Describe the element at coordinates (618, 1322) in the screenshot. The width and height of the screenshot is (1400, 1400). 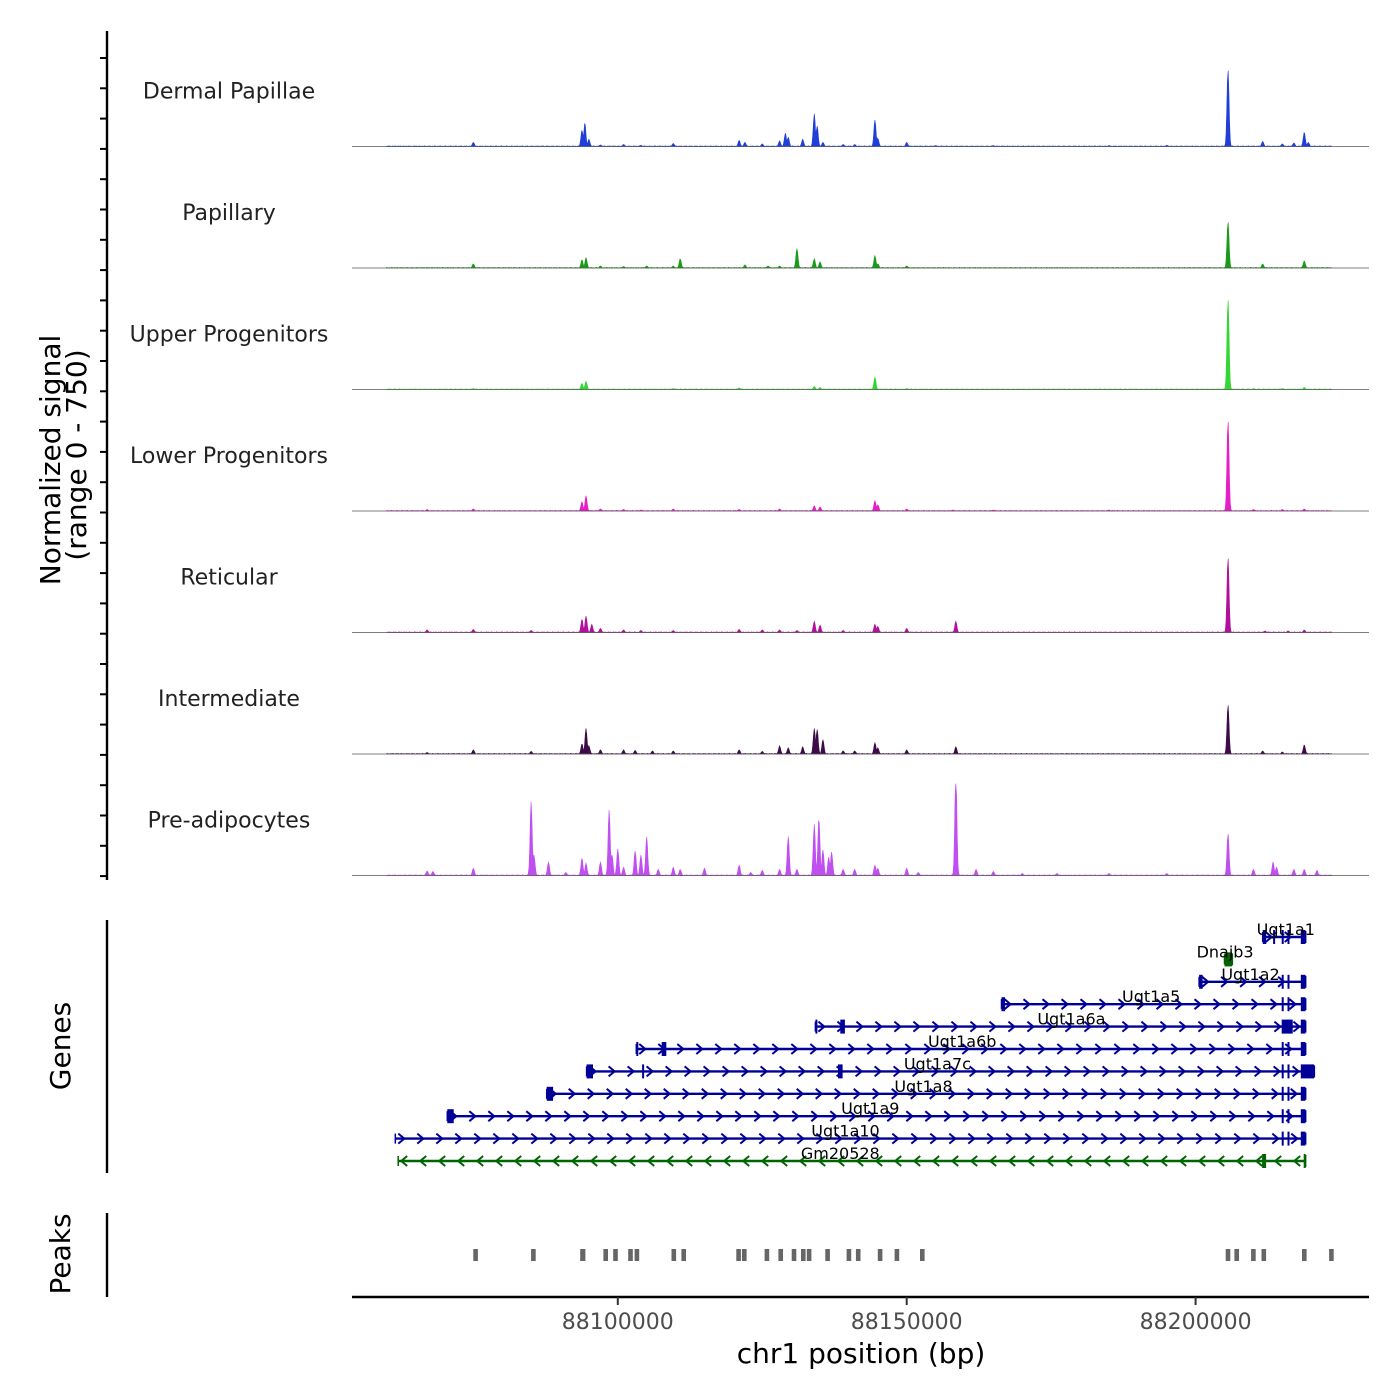
I see `x-tick-label: 88100000` at that location.